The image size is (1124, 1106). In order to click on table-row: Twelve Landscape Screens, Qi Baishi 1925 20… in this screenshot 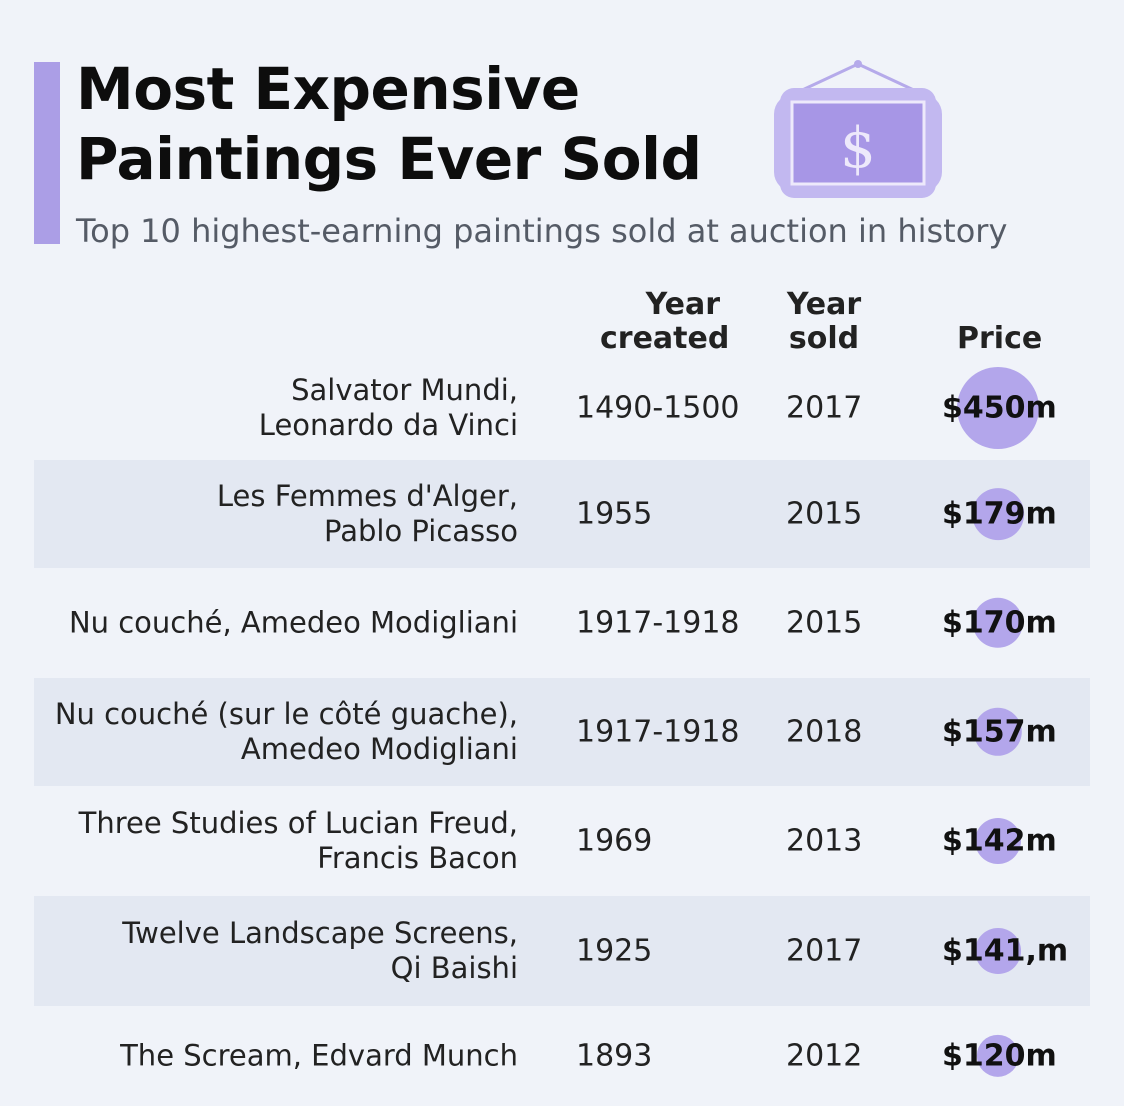, I will do `click(562, 951)`.